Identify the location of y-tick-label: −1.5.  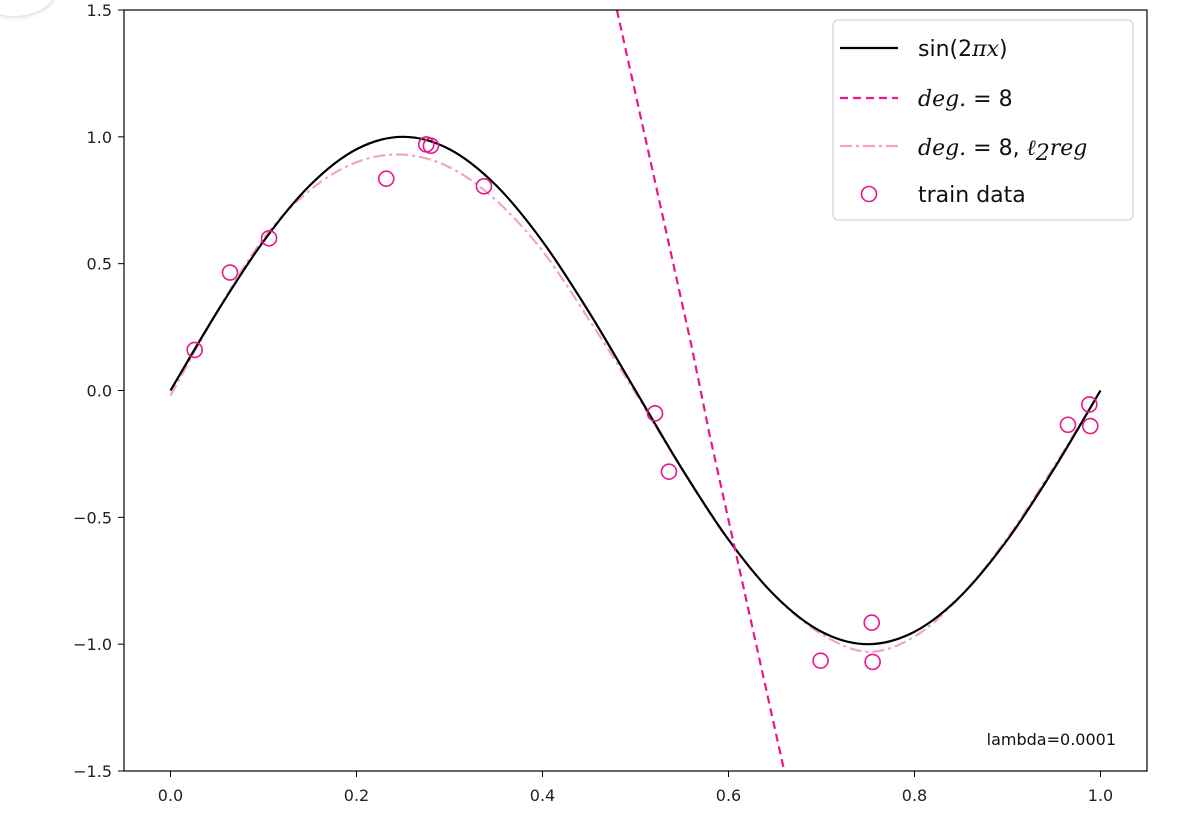
(92, 771).